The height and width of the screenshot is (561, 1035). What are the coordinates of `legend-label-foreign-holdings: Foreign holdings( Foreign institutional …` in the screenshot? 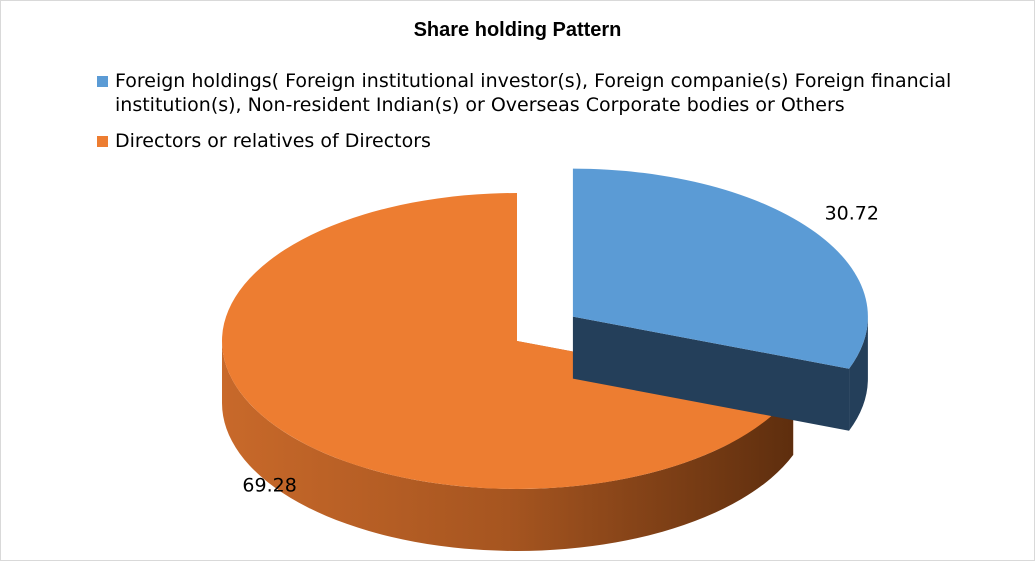 It's located at (533, 93).